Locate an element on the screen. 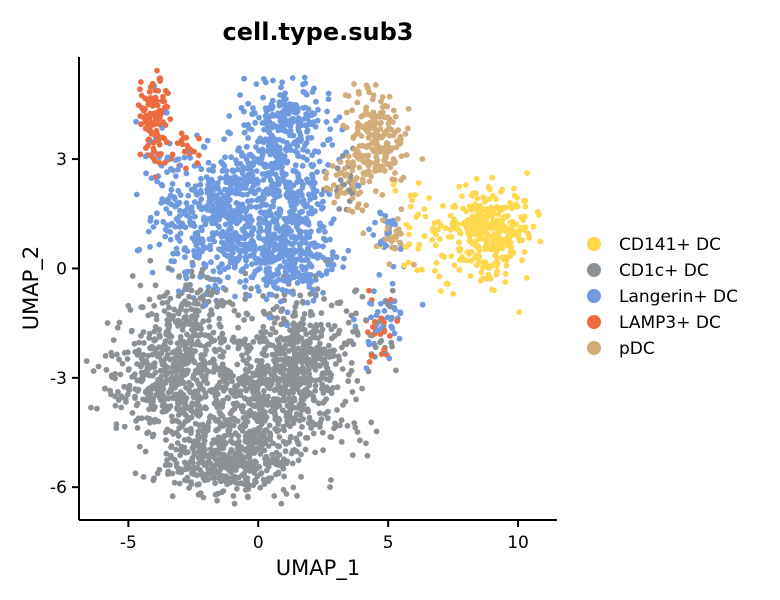  legend-label: Langerin+ DC is located at coordinates (678, 297).